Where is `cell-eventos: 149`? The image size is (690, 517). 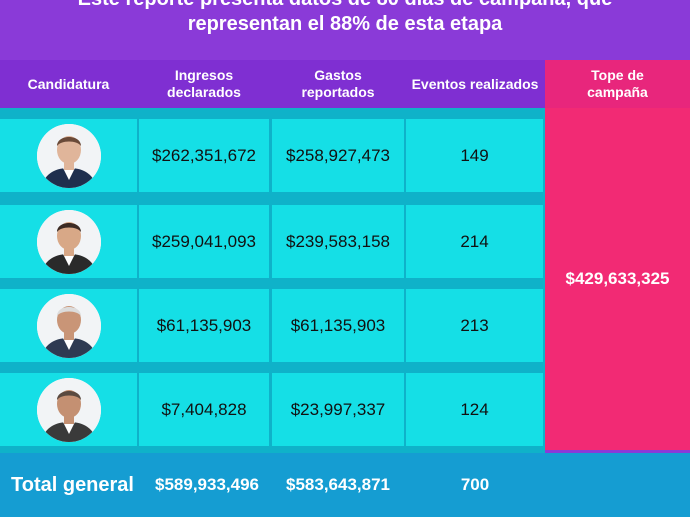
cell-eventos: 149 is located at coordinates (474, 155).